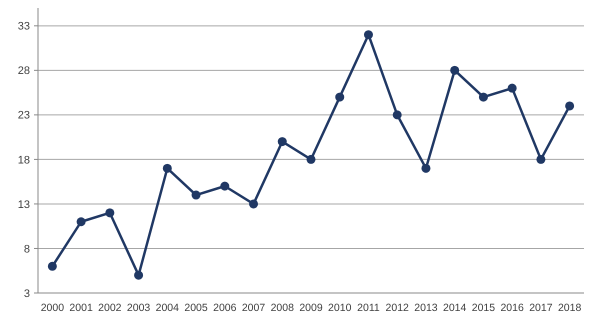 The image size is (600, 331). Describe the element at coordinates (484, 308) in the screenshot. I see `x-tick-label: 2015` at that location.